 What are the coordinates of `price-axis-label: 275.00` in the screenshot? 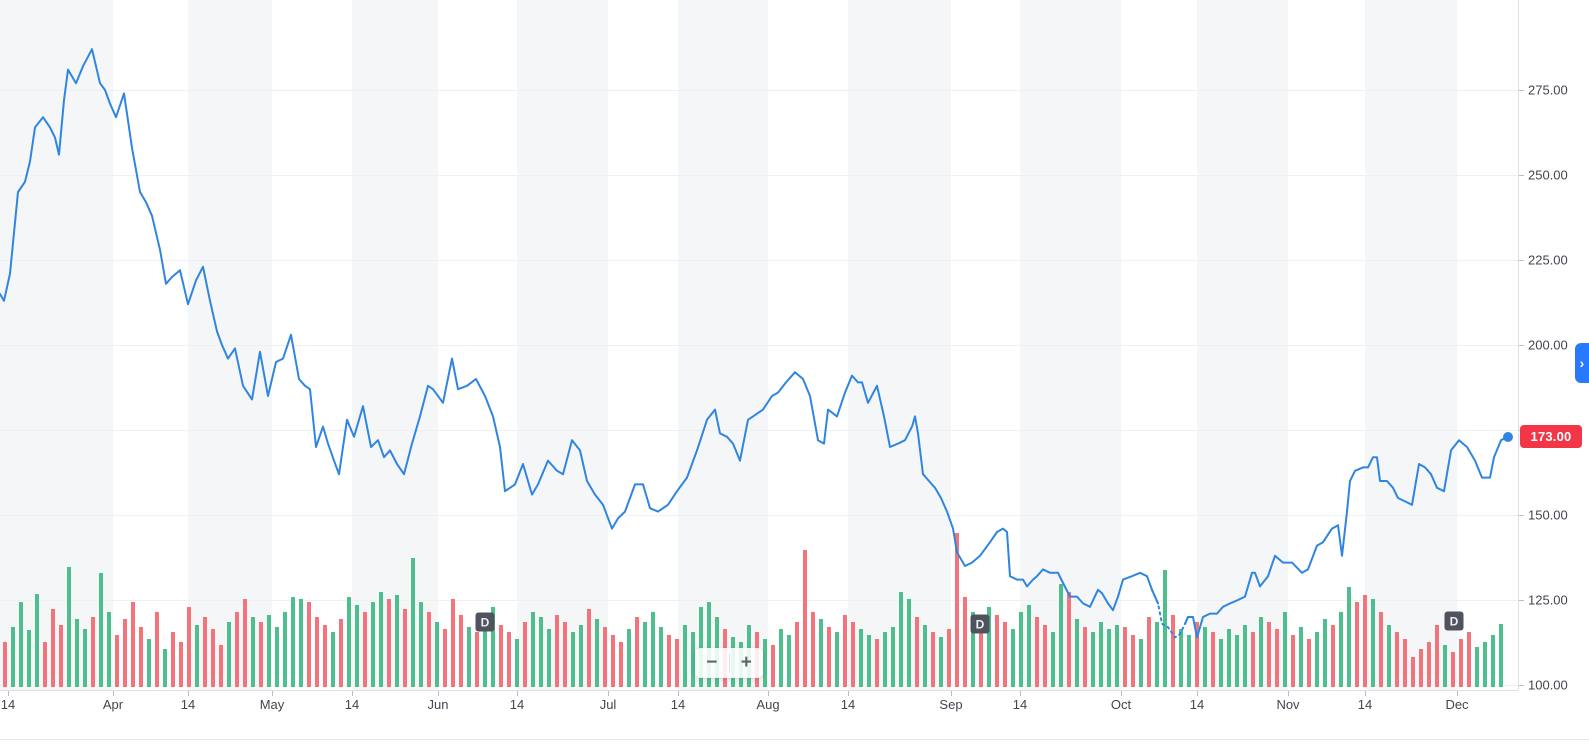 It's located at (1548, 90).